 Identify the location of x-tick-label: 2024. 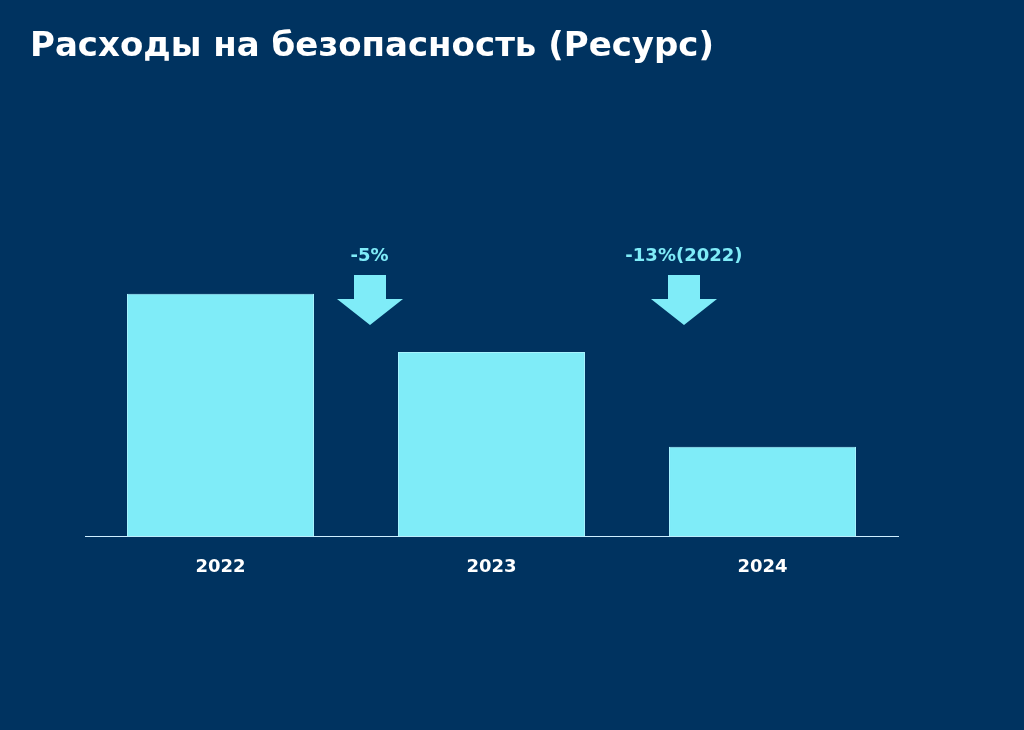
(762, 565).